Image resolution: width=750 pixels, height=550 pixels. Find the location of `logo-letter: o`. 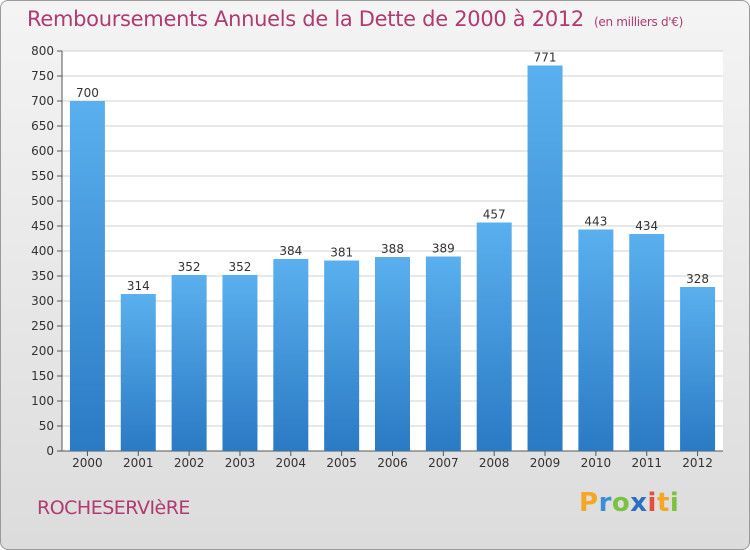

logo-letter: o is located at coordinates (621, 503).